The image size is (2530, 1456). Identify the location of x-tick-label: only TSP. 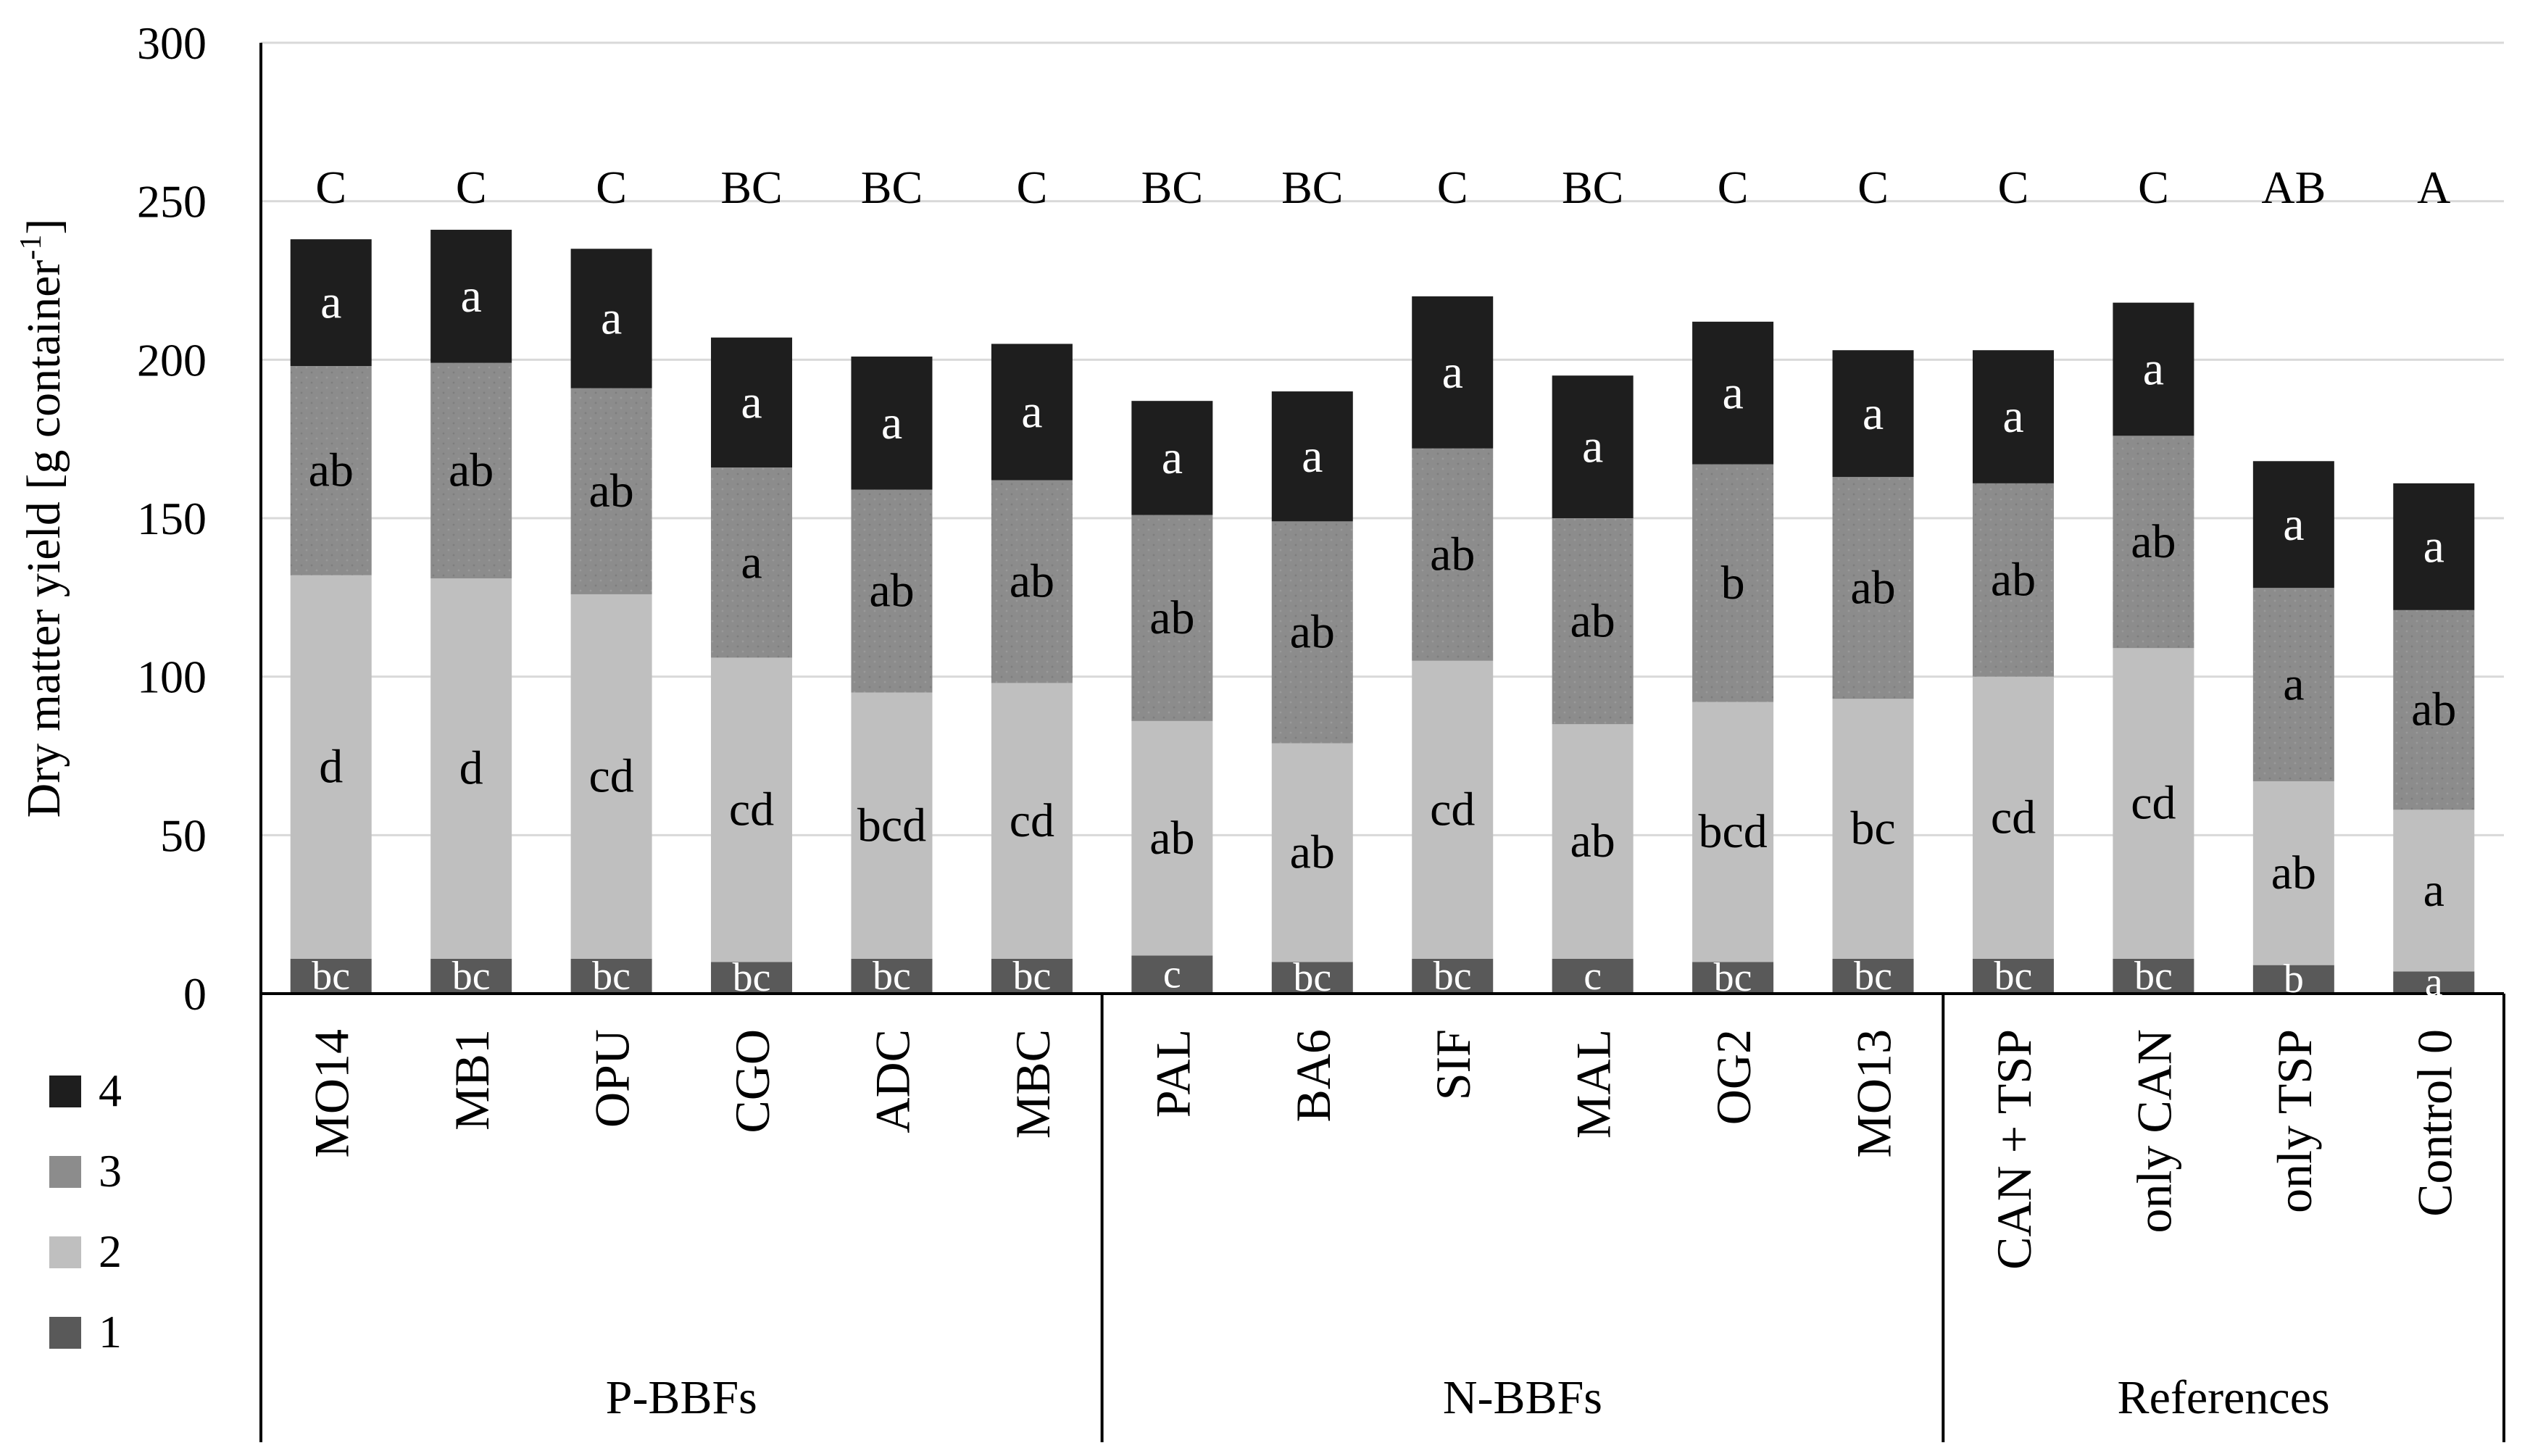
(2294, 1121).